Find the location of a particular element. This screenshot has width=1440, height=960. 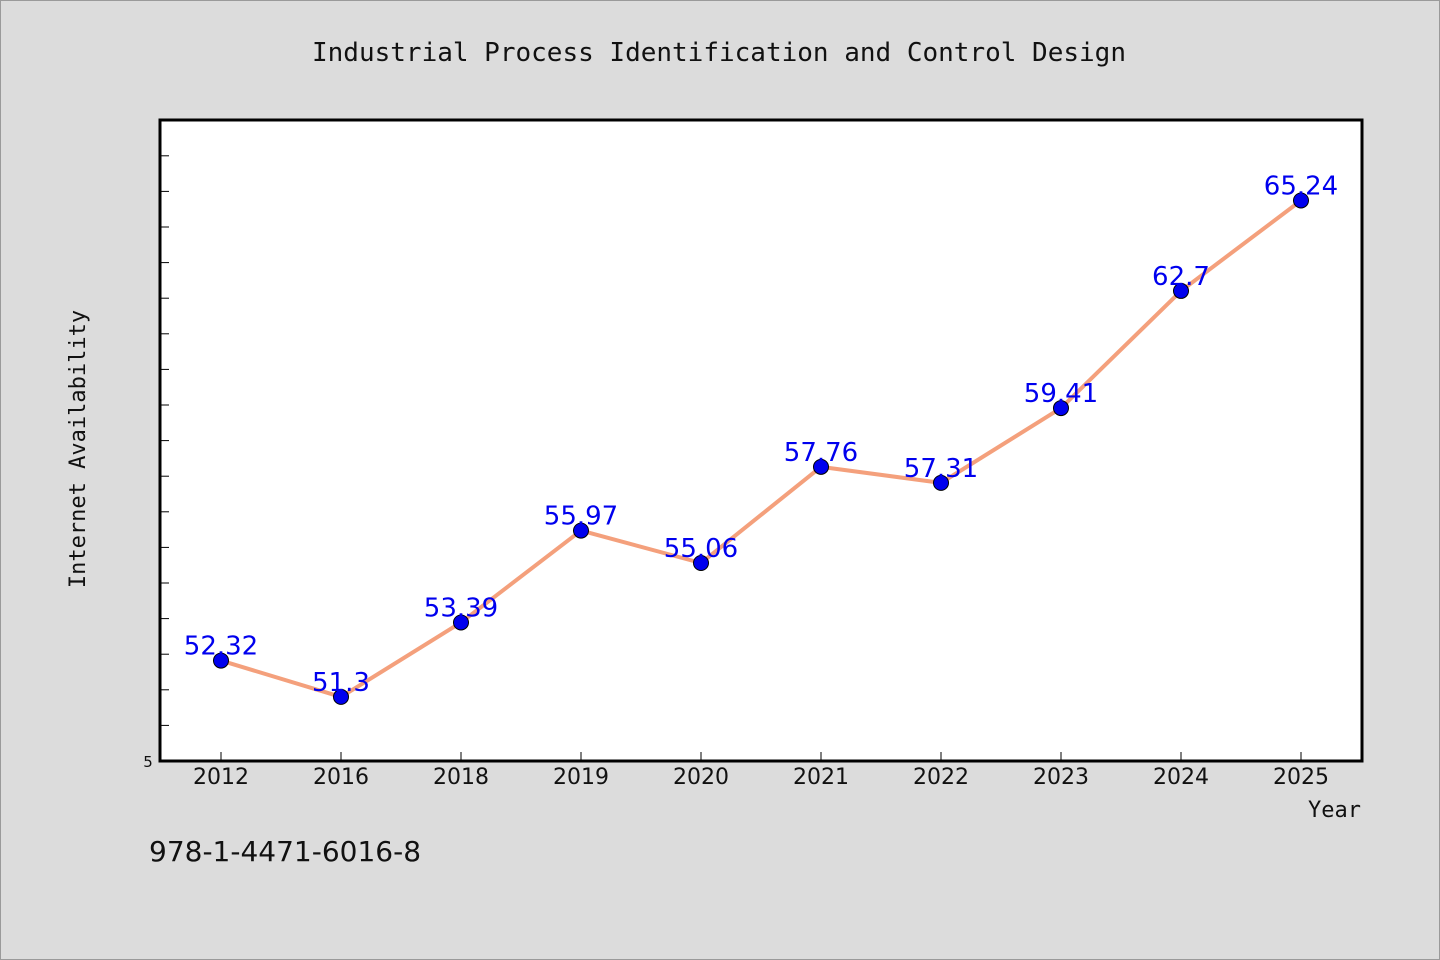

data-label: 57.76 is located at coordinates (821, 453).